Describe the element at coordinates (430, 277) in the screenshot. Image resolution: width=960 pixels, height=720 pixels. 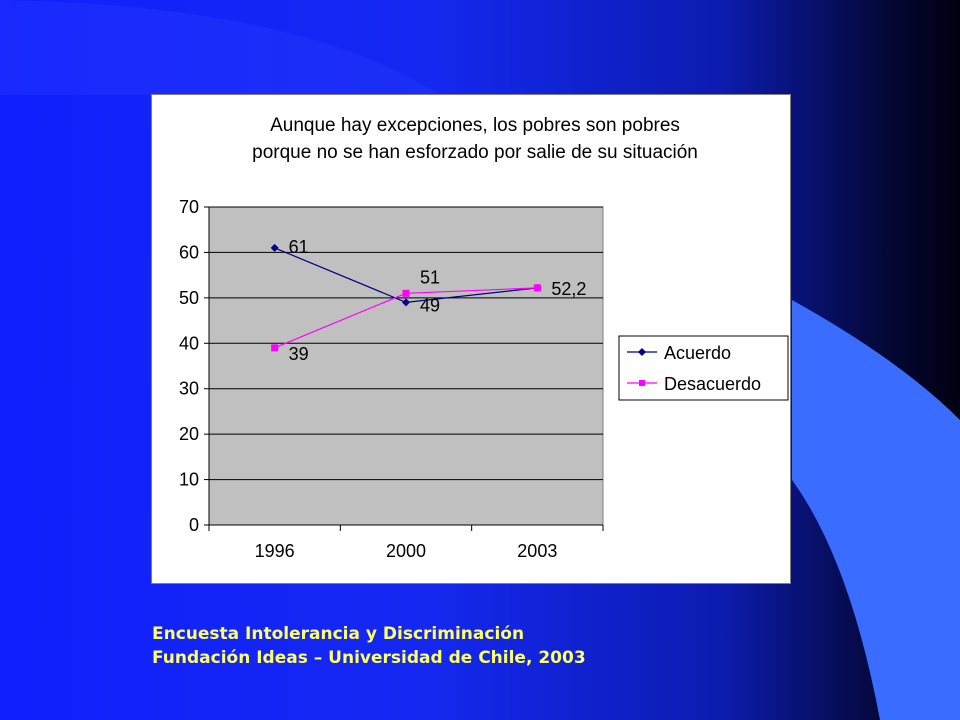
I see `data-label-desacuerdo: 51` at that location.